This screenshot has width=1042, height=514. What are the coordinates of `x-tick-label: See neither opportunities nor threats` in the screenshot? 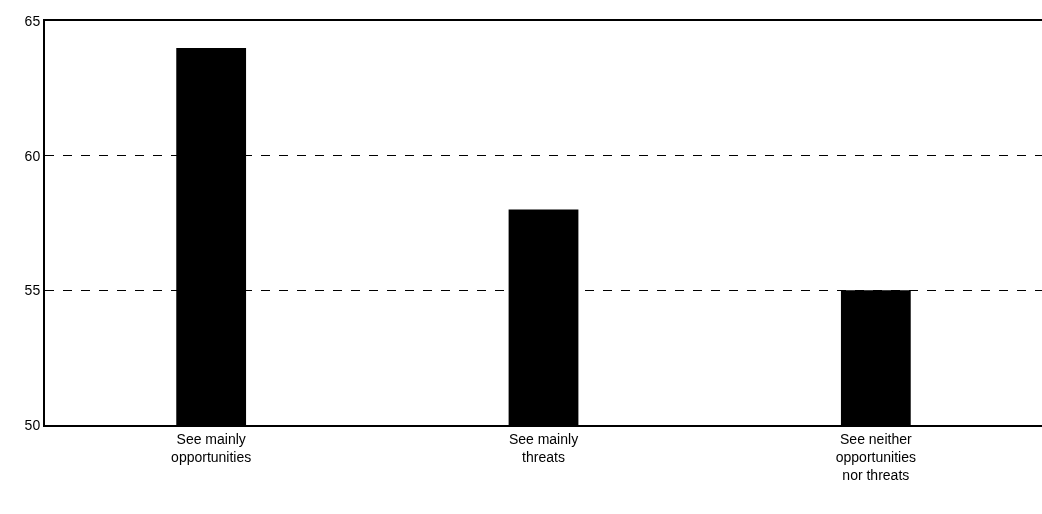 It's located at (875, 457).